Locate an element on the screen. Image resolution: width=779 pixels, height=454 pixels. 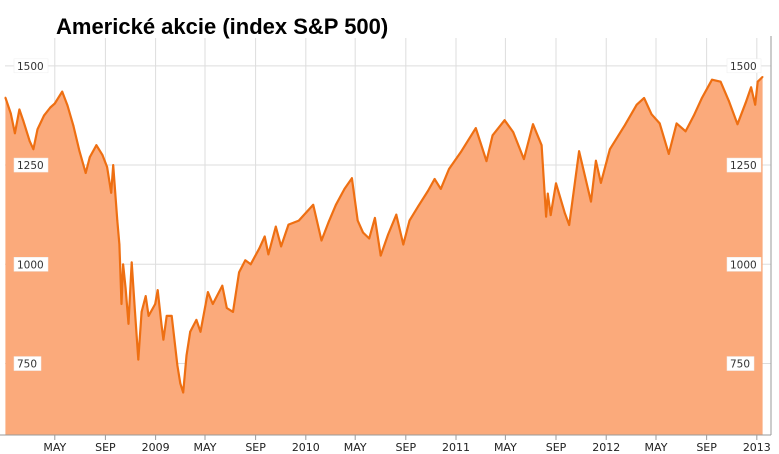
y-tick-label-right: 1250 is located at coordinates (743, 166).